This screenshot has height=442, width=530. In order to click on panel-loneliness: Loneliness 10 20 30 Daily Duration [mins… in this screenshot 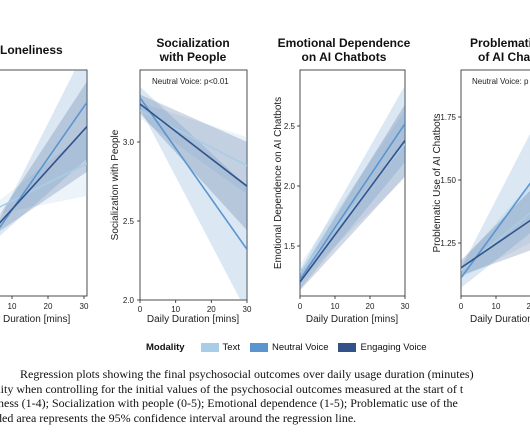, I will do `click(44, 184)`.